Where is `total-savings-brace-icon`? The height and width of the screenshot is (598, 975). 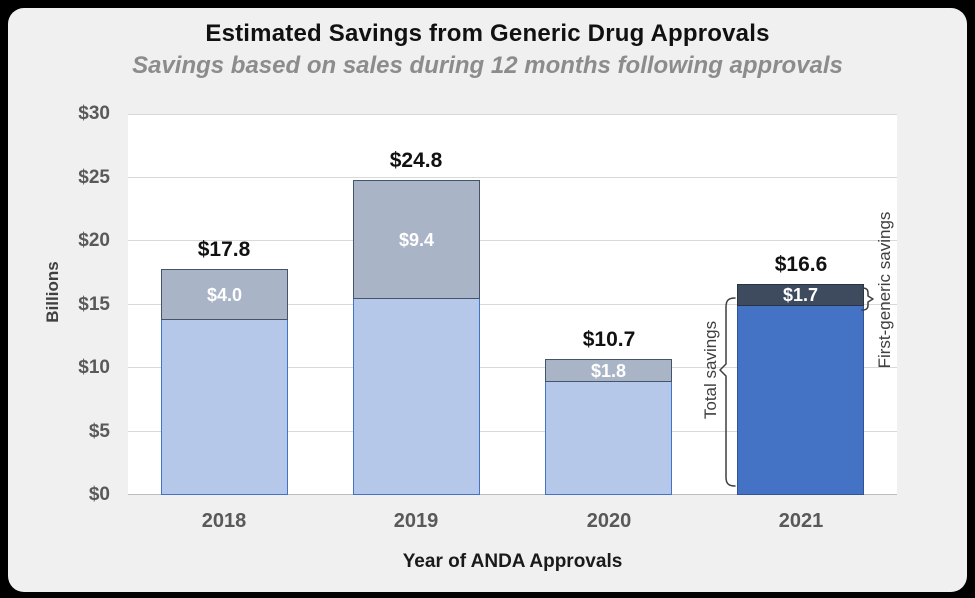 total-savings-brace-icon is located at coordinates (727, 392).